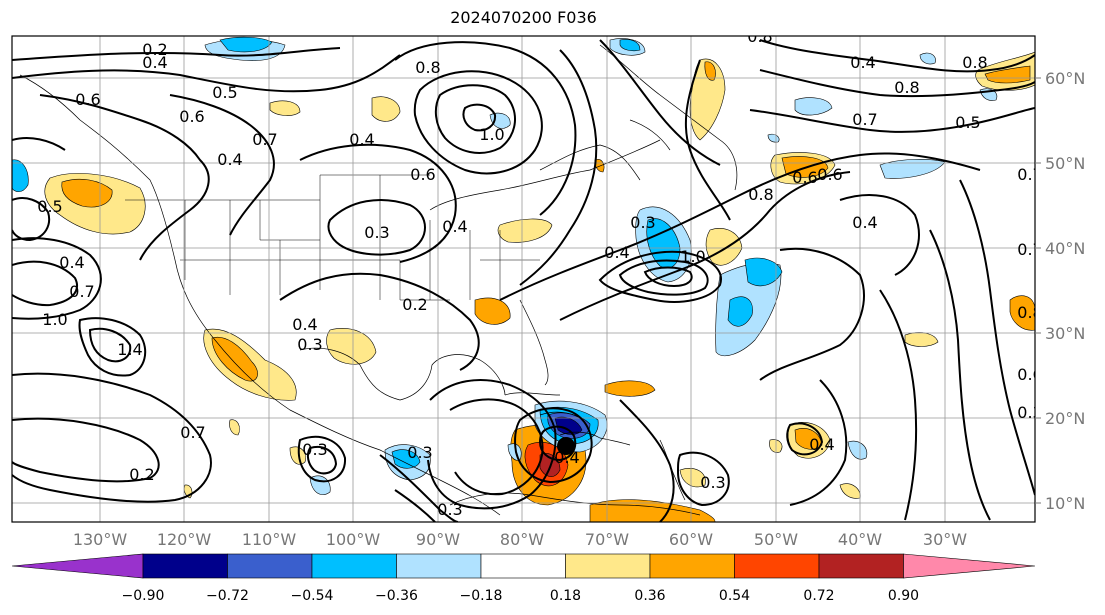 This screenshot has height=615, width=1105. What do you see at coordinates (1065, 163) in the screenshot?
I see `lat-label: 50°N` at bounding box center [1065, 163].